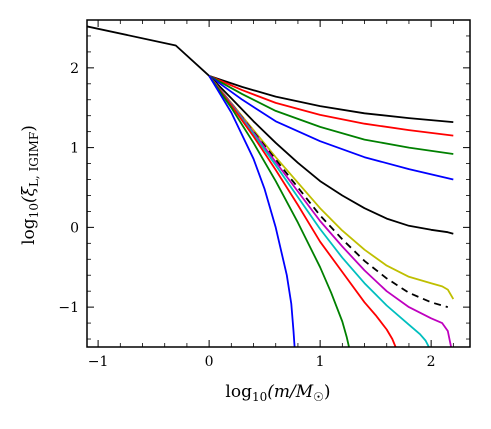 The width and height of the screenshot is (491, 429). What do you see at coordinates (74, 228) in the screenshot?
I see `y-tick-label: 0` at bounding box center [74, 228].